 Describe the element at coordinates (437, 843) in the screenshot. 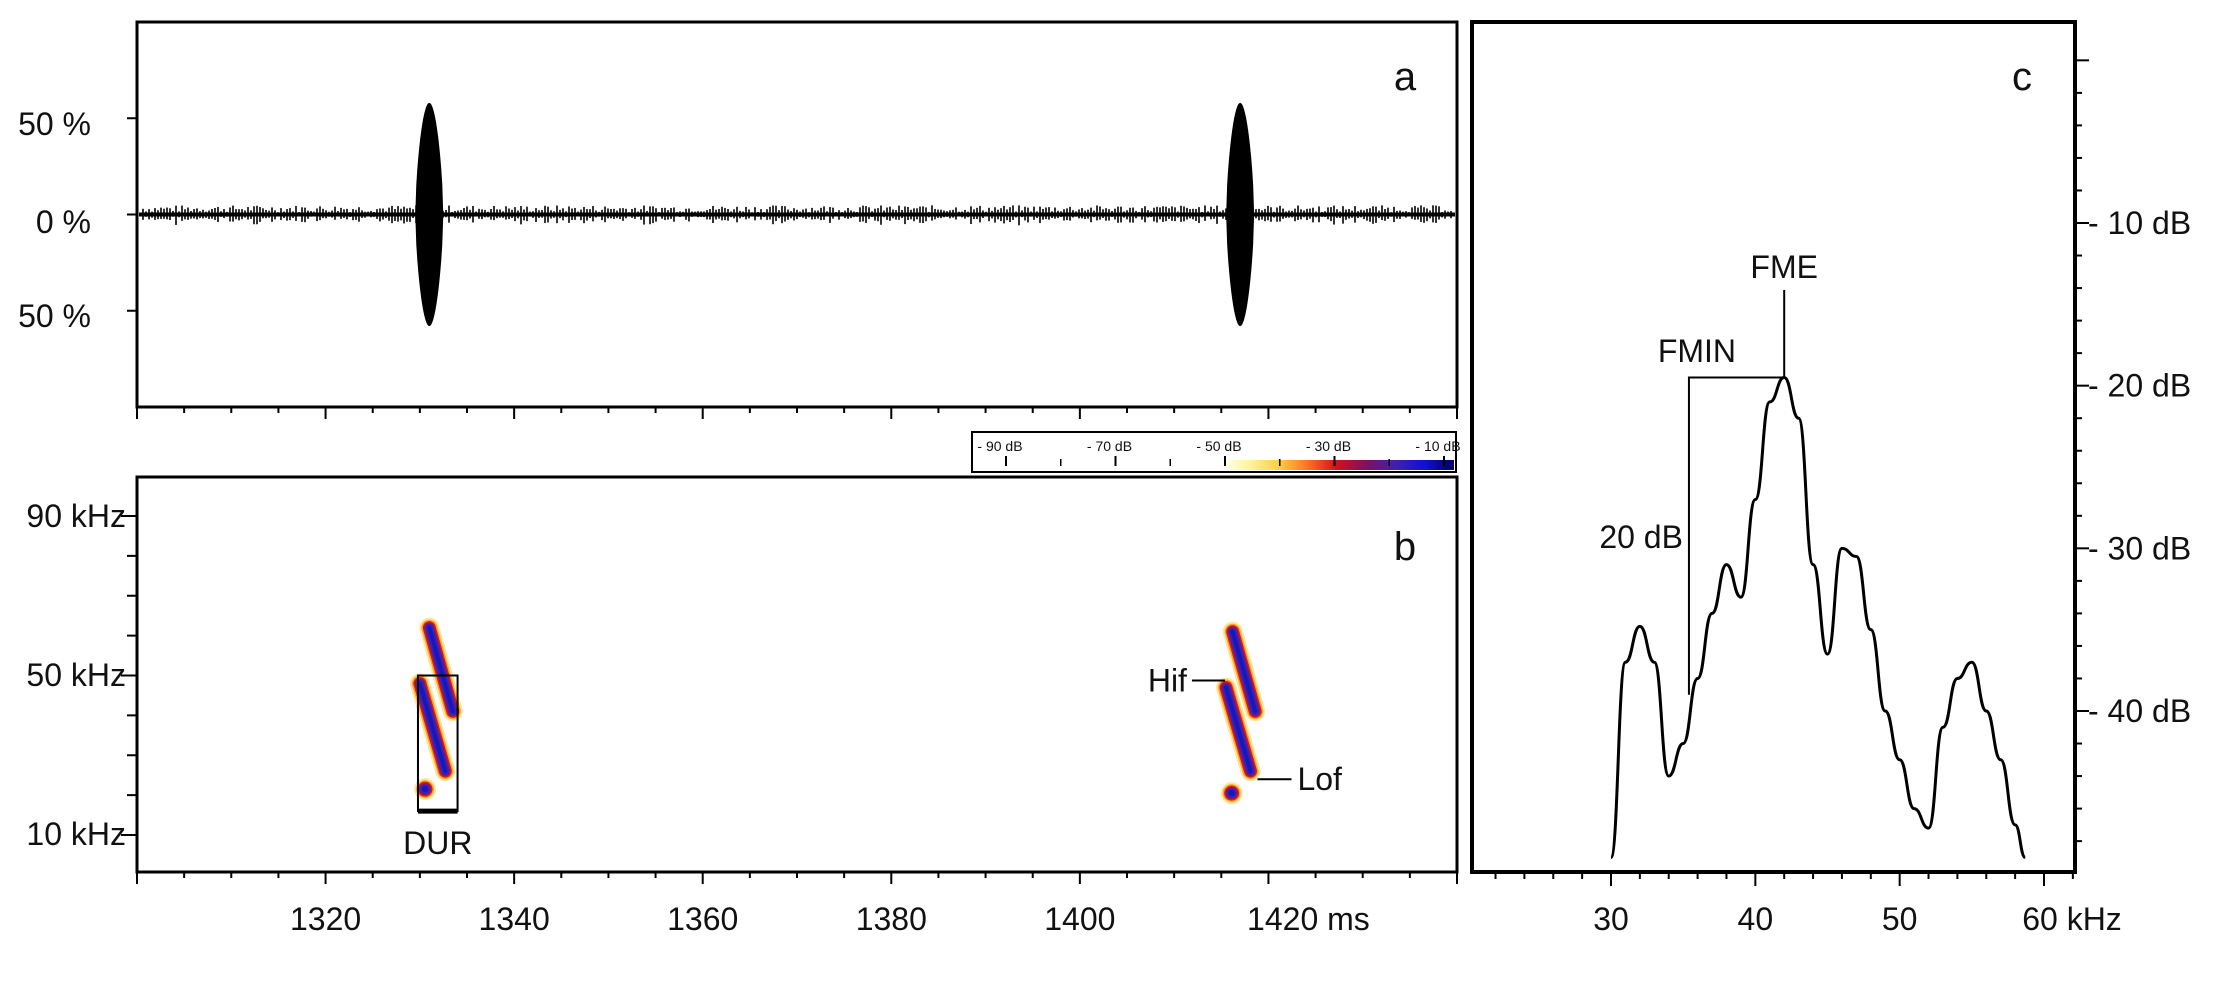

I see `dur-label: DUR` at that location.